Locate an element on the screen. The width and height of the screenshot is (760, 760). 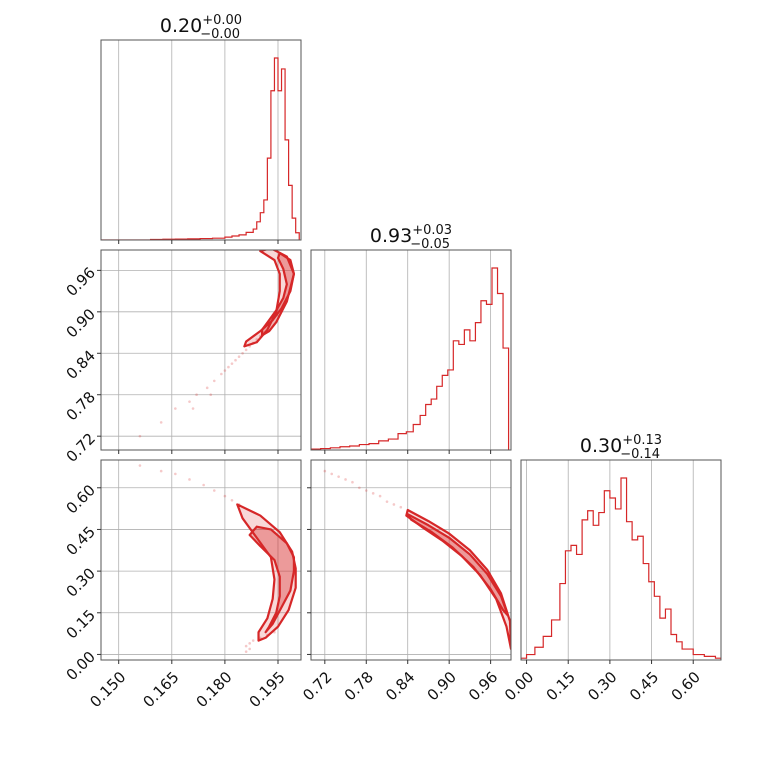
y-tick-label: 0.60 is located at coordinates (81, 499).